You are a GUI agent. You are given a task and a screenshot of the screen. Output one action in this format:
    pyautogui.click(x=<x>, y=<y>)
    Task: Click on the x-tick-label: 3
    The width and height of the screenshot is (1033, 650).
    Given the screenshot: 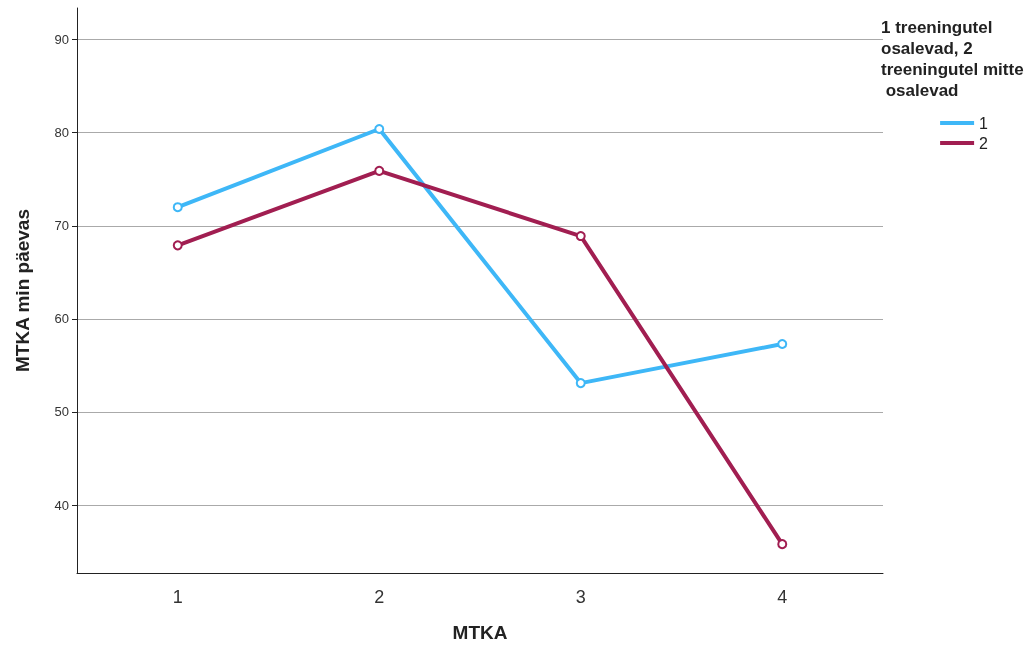 What is the action you would take?
    pyautogui.click(x=580, y=597)
    